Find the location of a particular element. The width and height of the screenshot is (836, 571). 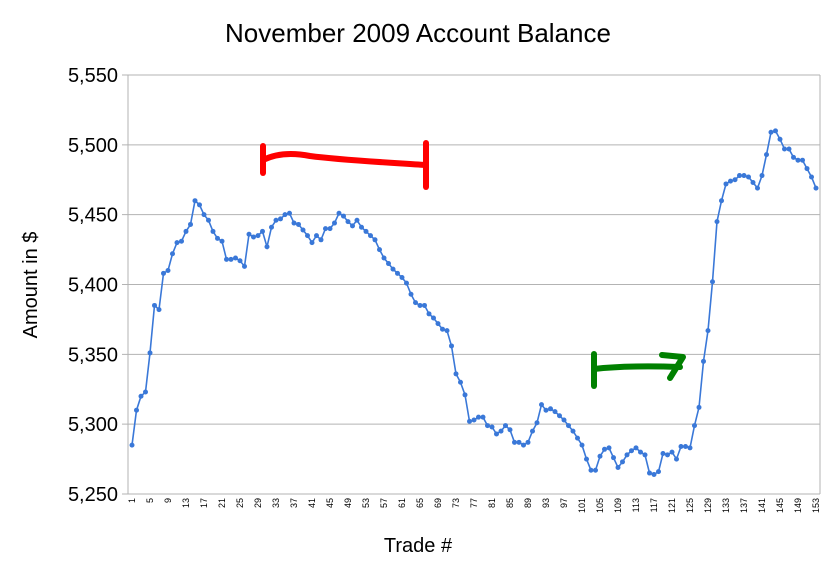

x-tick-label: 53 is located at coordinates (366, 503).